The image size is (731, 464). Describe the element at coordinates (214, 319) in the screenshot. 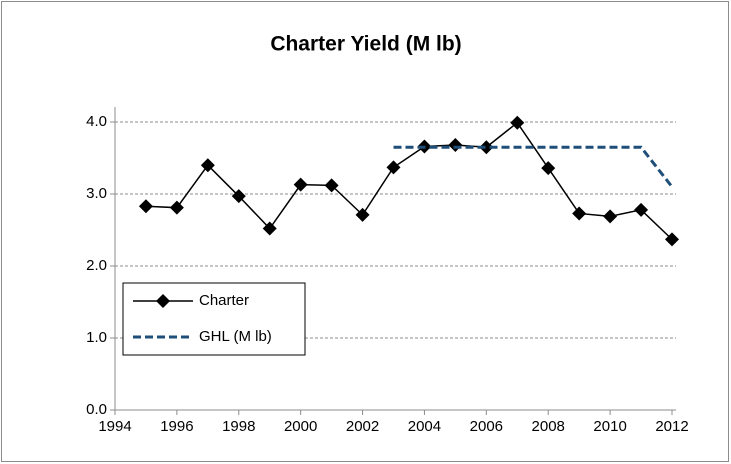

I see `legend-box` at that location.